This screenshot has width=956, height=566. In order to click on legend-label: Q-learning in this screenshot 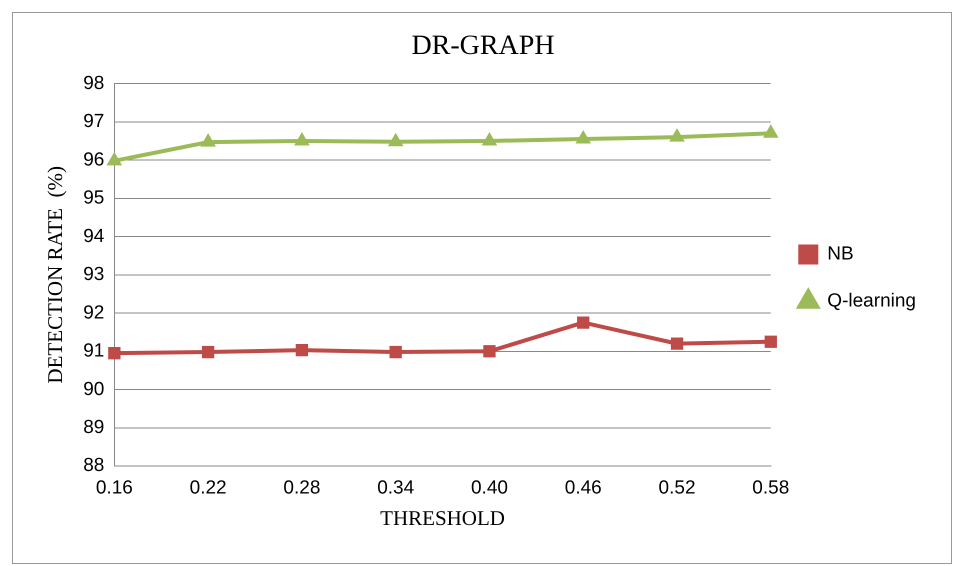, I will do `click(871, 301)`.